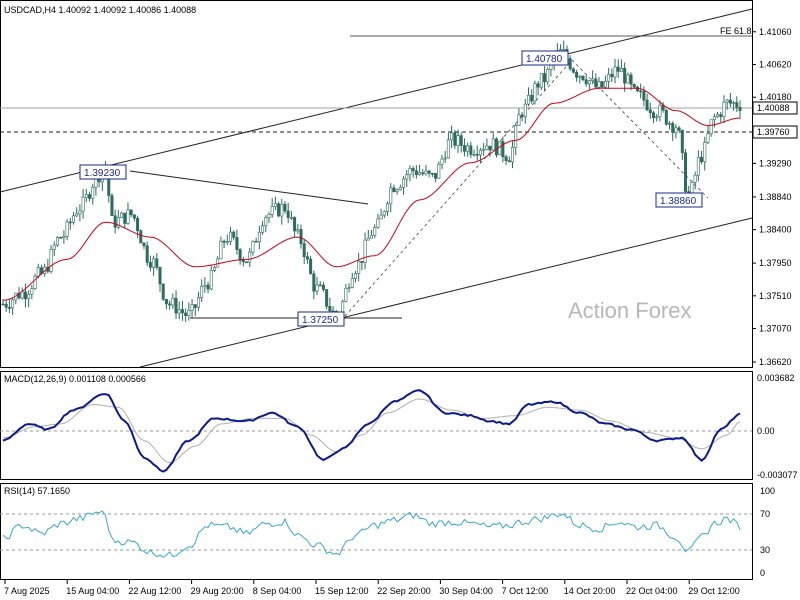  I want to click on macd-tick-bottom: -0.003077, so click(777, 475).